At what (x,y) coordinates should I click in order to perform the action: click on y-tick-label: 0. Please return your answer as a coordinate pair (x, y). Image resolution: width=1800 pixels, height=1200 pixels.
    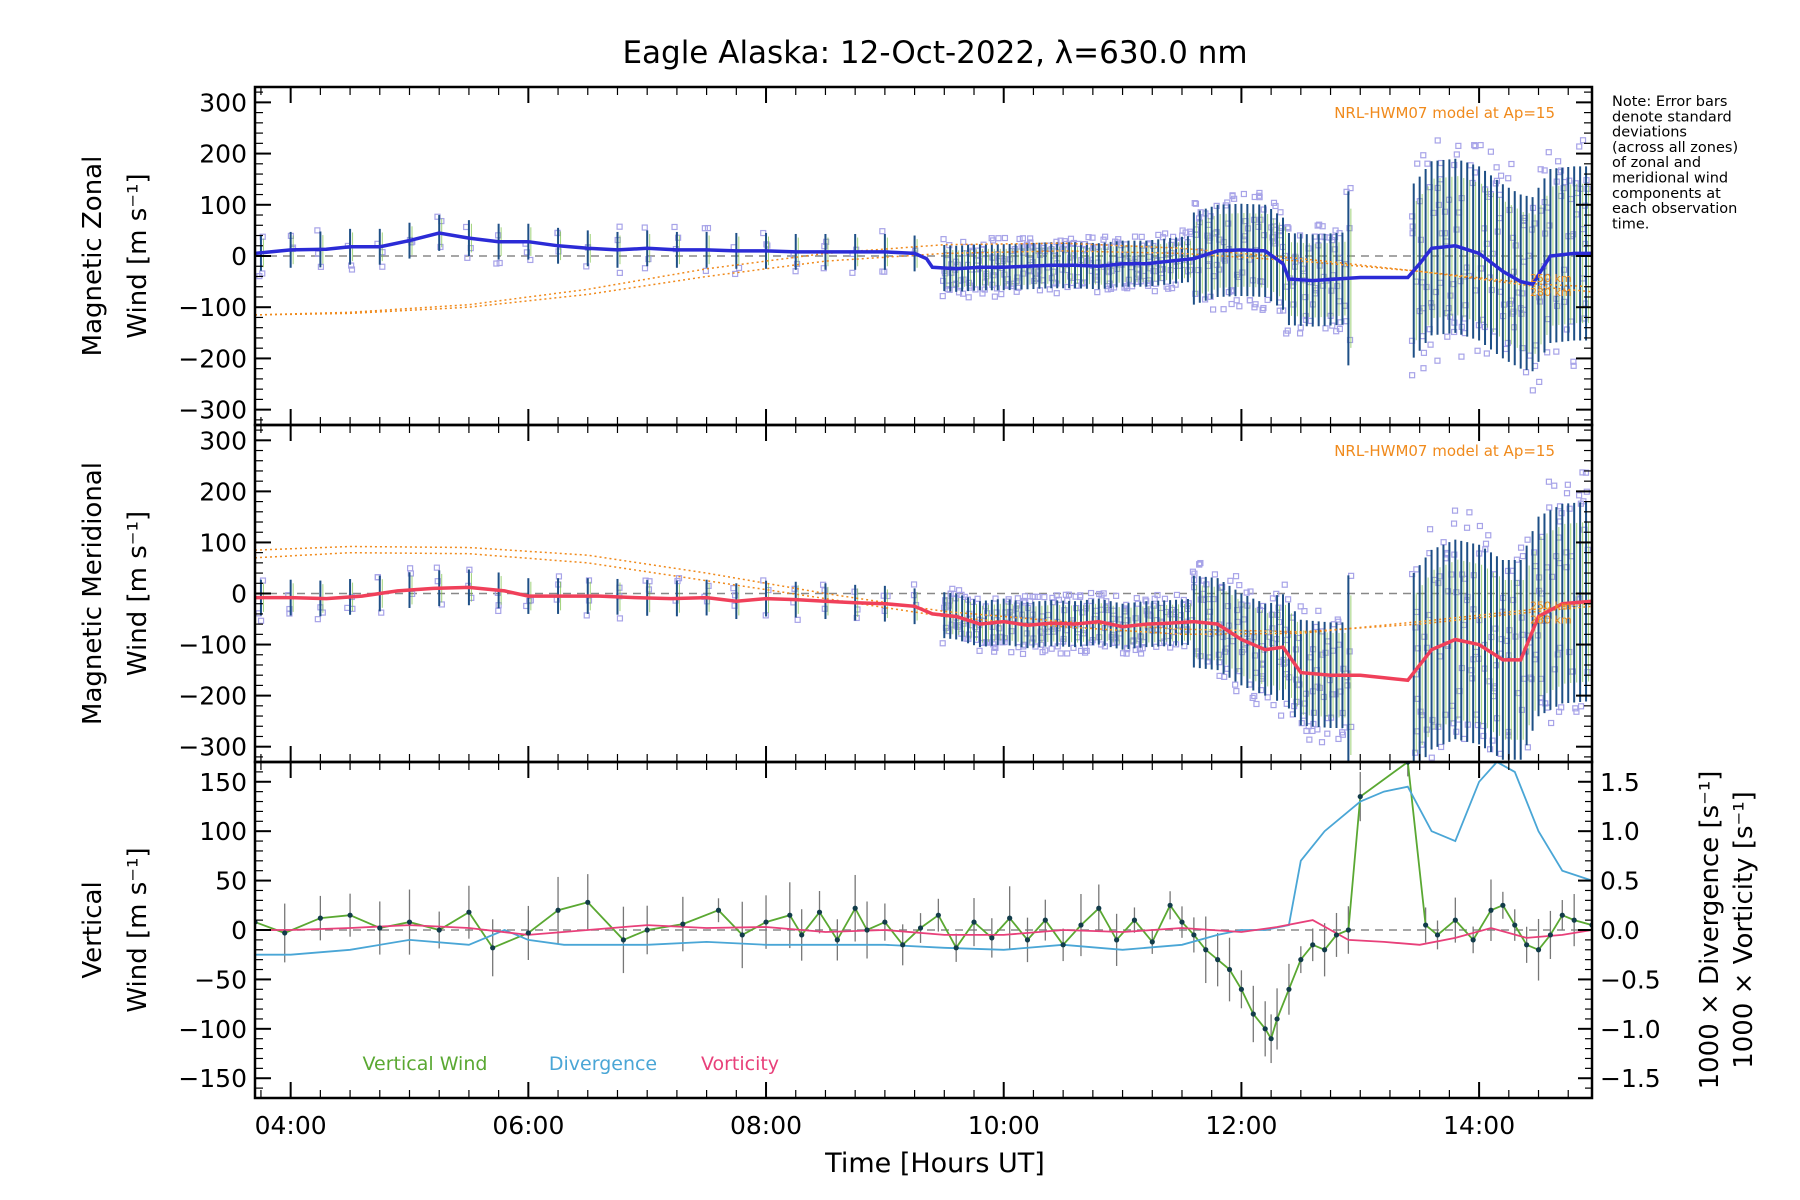
    Looking at the image, I should click on (239, 930).